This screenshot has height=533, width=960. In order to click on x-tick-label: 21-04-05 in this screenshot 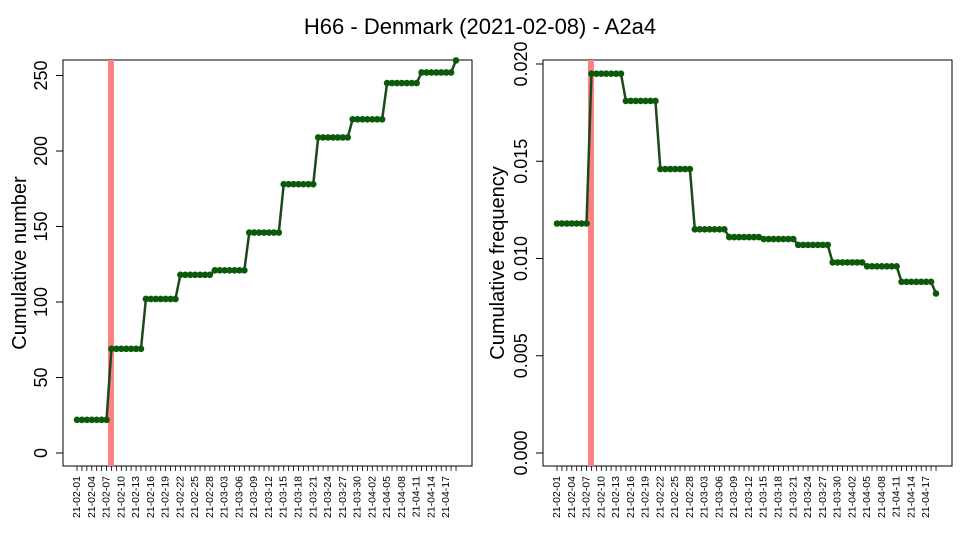, I will do `click(387, 497)`.